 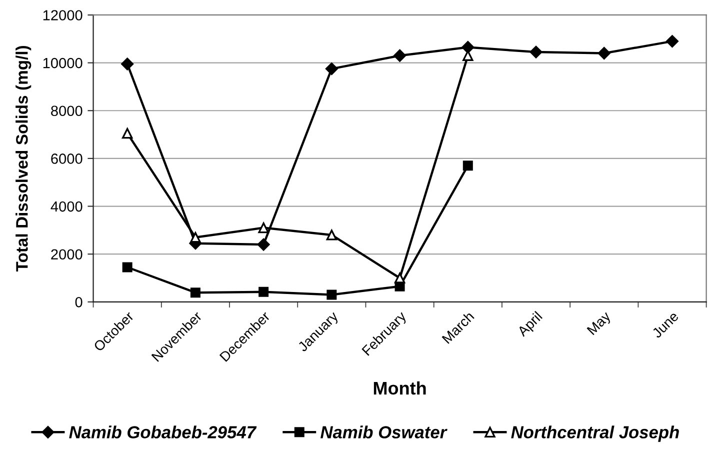 I want to click on y-tick-label: 6000, so click(x=66, y=159).